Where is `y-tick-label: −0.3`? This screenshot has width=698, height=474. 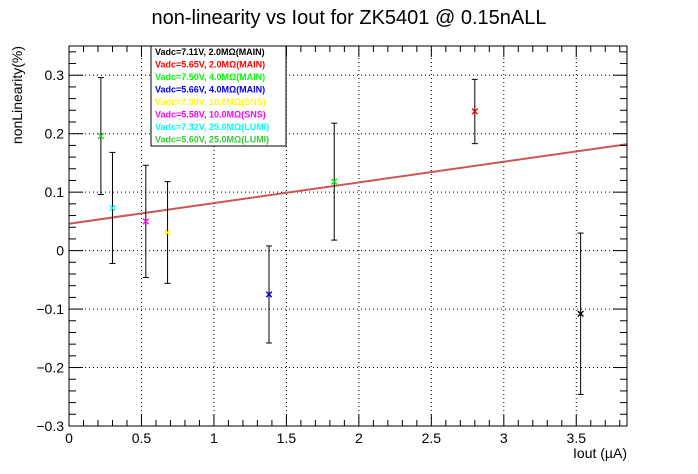 y-tick-label: −0.3 is located at coordinates (50, 426).